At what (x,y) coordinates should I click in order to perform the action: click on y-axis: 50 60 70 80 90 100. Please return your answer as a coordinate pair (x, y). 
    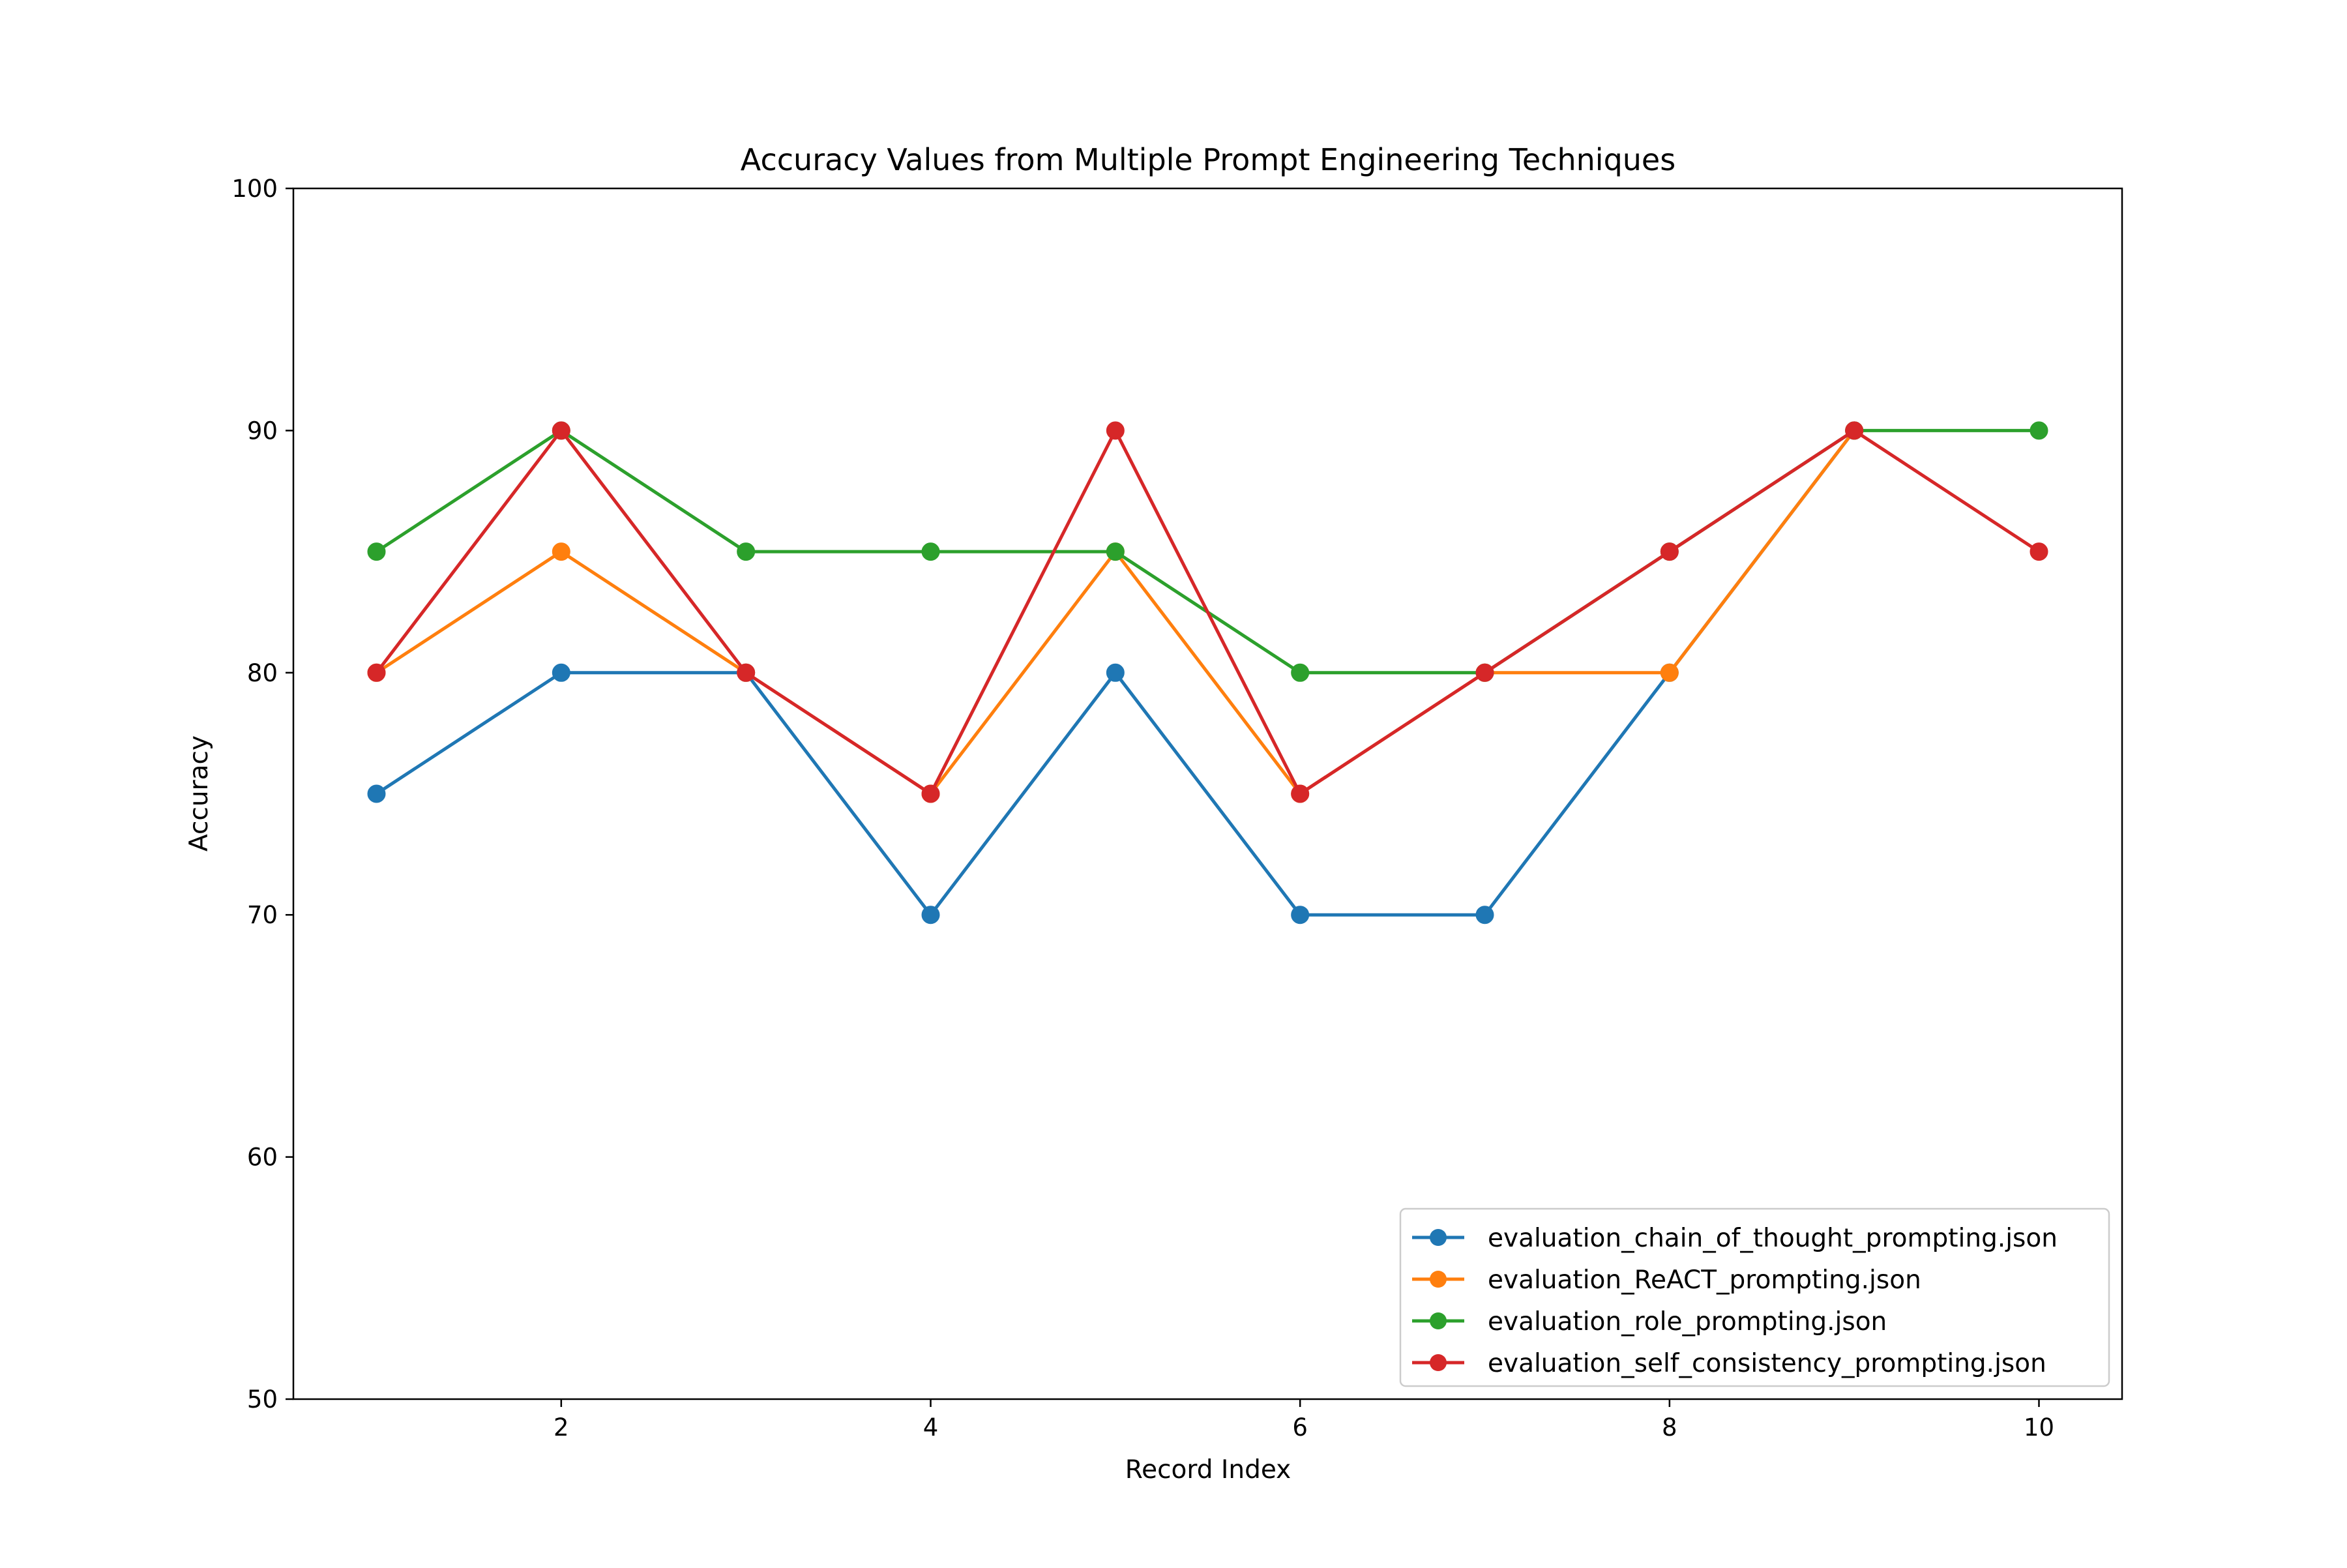
    Looking at the image, I should click on (262, 794).